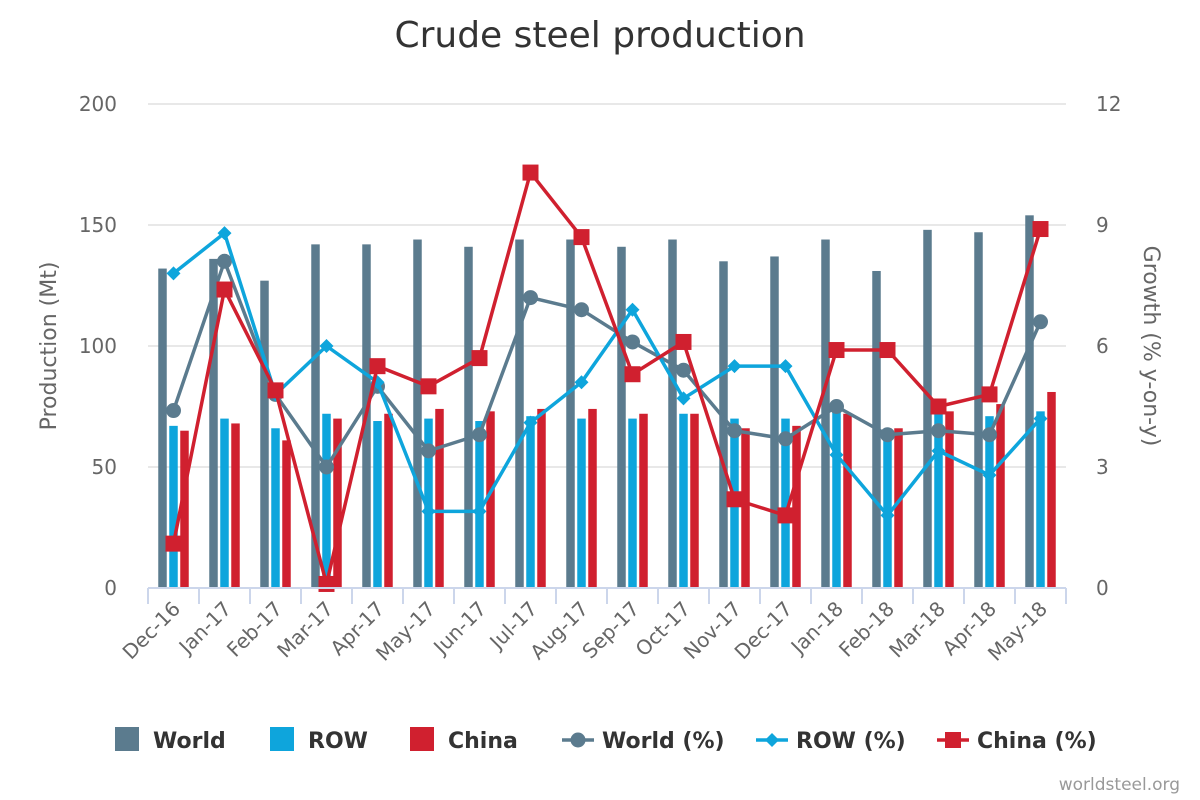 The image size is (1200, 800). What do you see at coordinates (98, 225) in the screenshot?
I see `y-tick-label: 150` at bounding box center [98, 225].